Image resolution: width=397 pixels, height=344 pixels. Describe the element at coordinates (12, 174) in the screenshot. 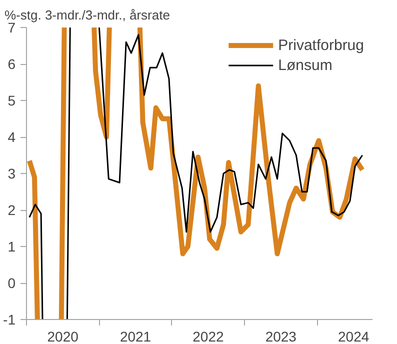

I see `y-tick-label: 3` at that location.